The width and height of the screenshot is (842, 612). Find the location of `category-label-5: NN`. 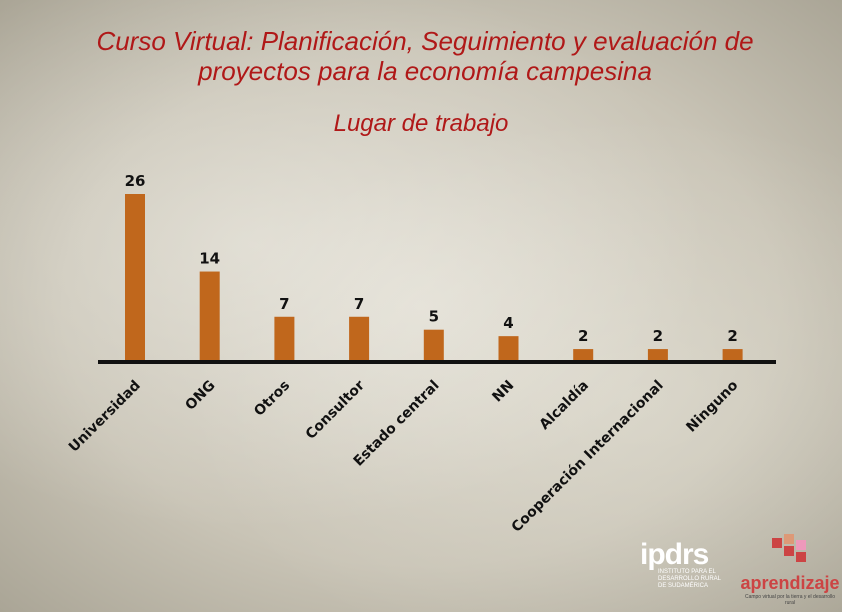

category-label-5: NN is located at coordinates (503, 392).